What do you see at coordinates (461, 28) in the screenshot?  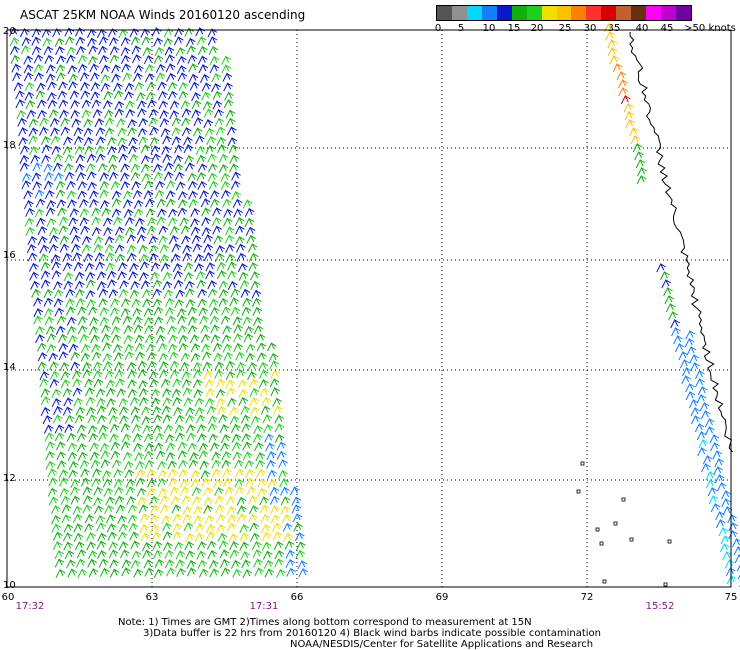 I see `legend-label: 5` at bounding box center [461, 28].